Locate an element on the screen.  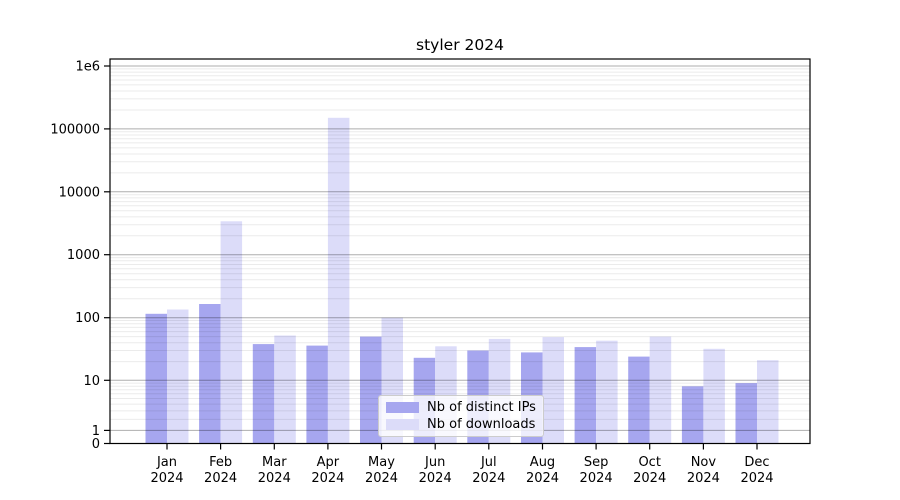
bar-nb-of-downloads-feb is located at coordinates (231, 332).